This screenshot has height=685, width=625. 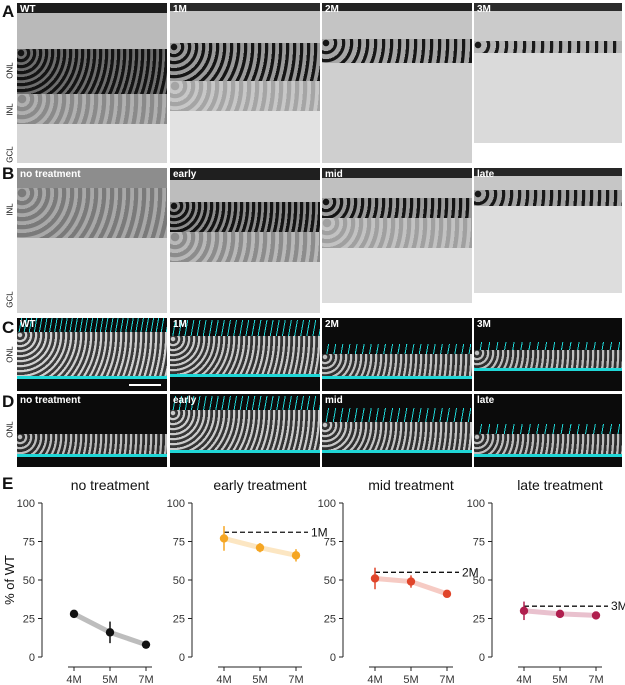 I want to click on micrograph-a-2m: 2M, so click(x=397, y=83).